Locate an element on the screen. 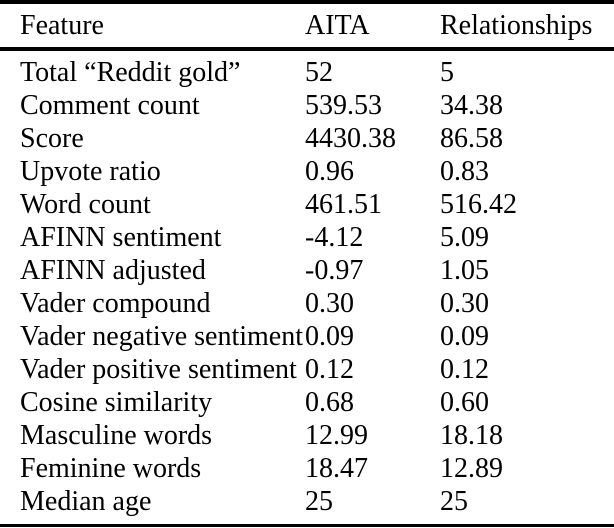 This screenshot has width=614, height=528. aita-value-cell: 0.12 is located at coordinates (329, 369).